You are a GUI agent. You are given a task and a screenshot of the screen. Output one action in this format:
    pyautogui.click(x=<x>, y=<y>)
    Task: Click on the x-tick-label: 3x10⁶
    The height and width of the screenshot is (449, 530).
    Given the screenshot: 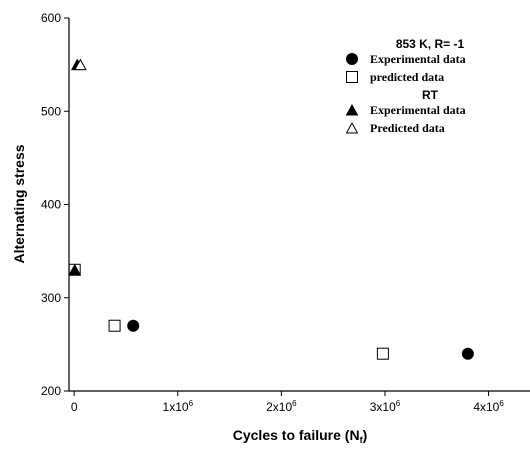 What is the action you would take?
    pyautogui.click(x=385, y=406)
    